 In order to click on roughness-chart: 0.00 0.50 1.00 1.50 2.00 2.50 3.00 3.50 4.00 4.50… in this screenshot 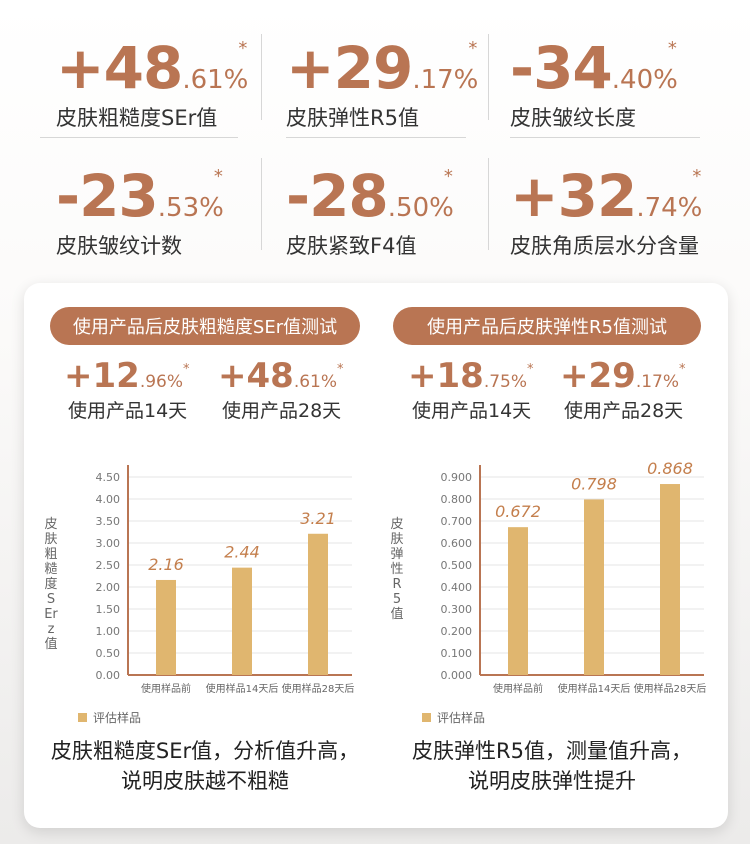, I will do `click(212, 584)`.